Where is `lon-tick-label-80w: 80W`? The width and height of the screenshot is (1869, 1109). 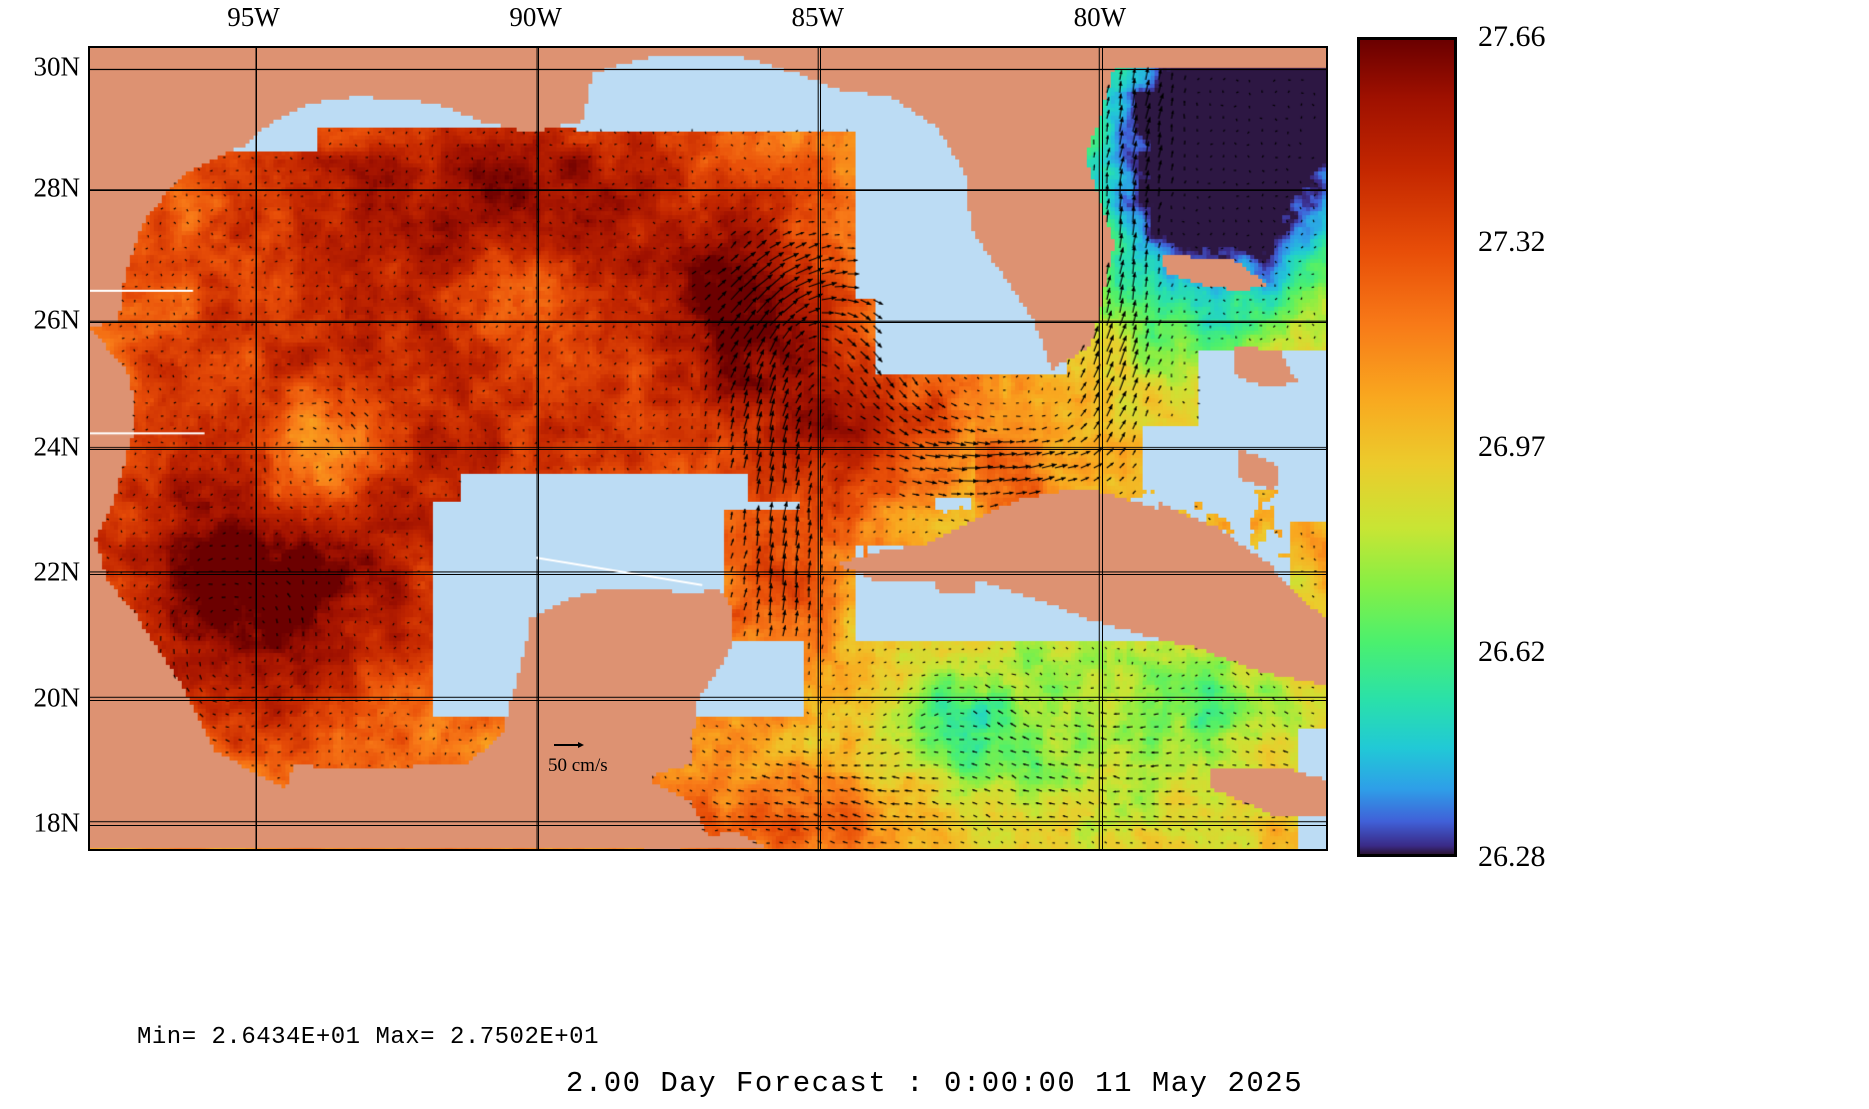
lon-tick-label-80w: 80W is located at coordinates (1100, 17).